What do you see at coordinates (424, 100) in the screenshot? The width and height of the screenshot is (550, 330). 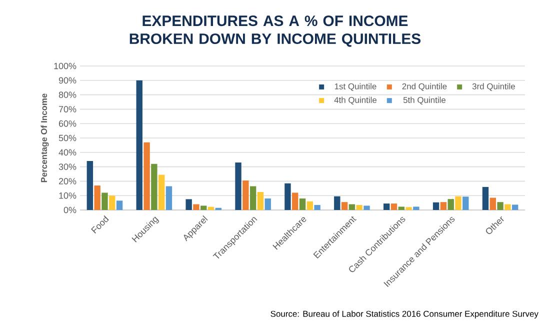 I see `legend-label: 5th Quintile` at bounding box center [424, 100].